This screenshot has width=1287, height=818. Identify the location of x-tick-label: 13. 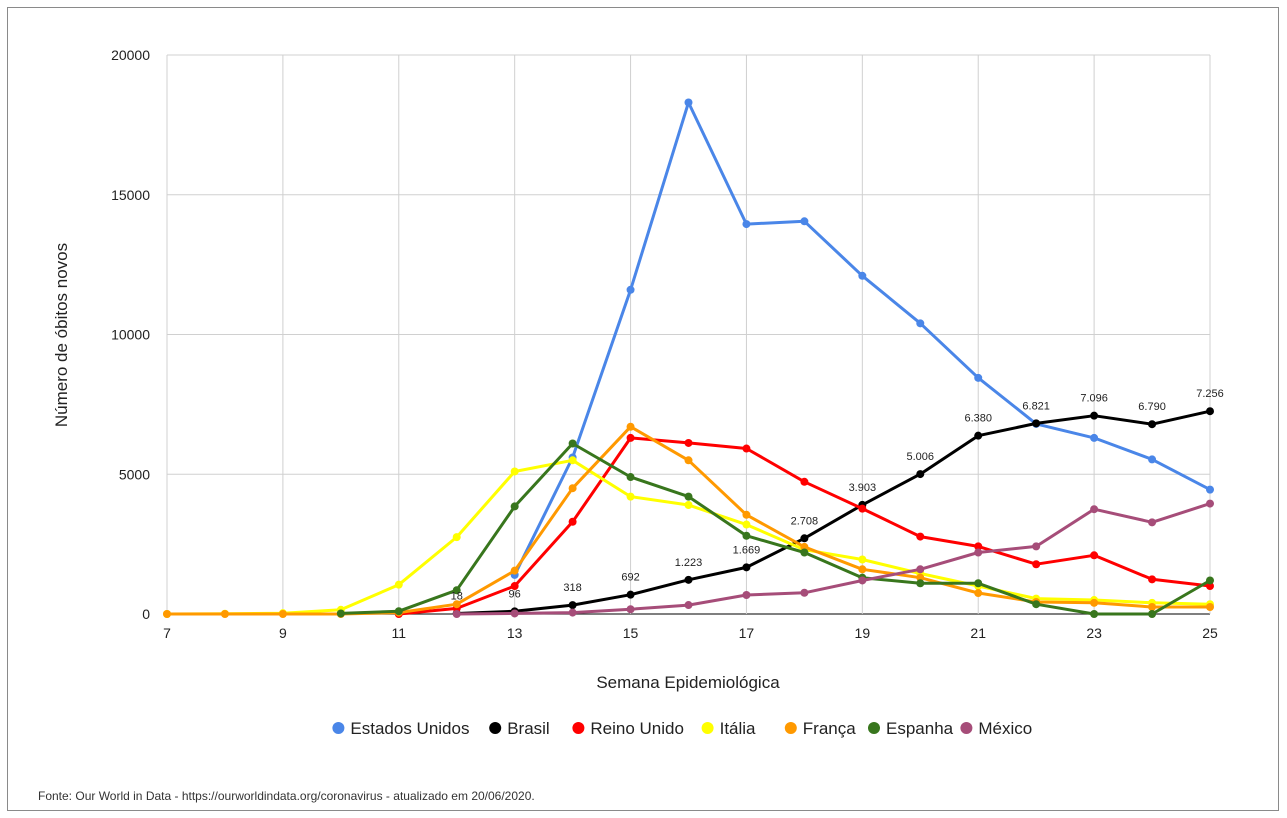
(515, 633).